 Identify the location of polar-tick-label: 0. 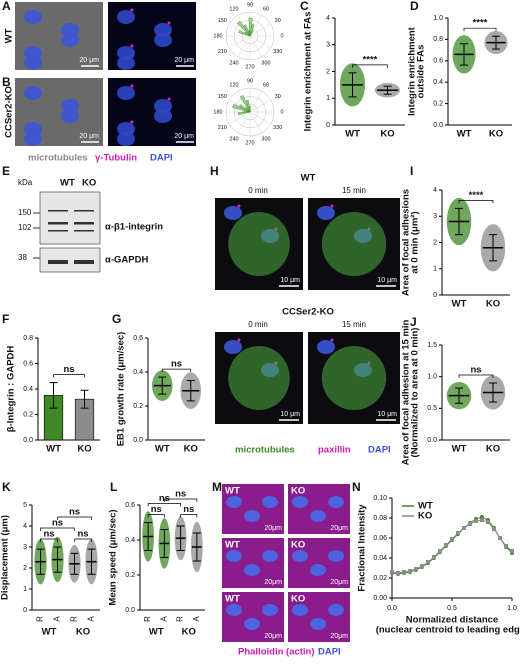
(281, 36).